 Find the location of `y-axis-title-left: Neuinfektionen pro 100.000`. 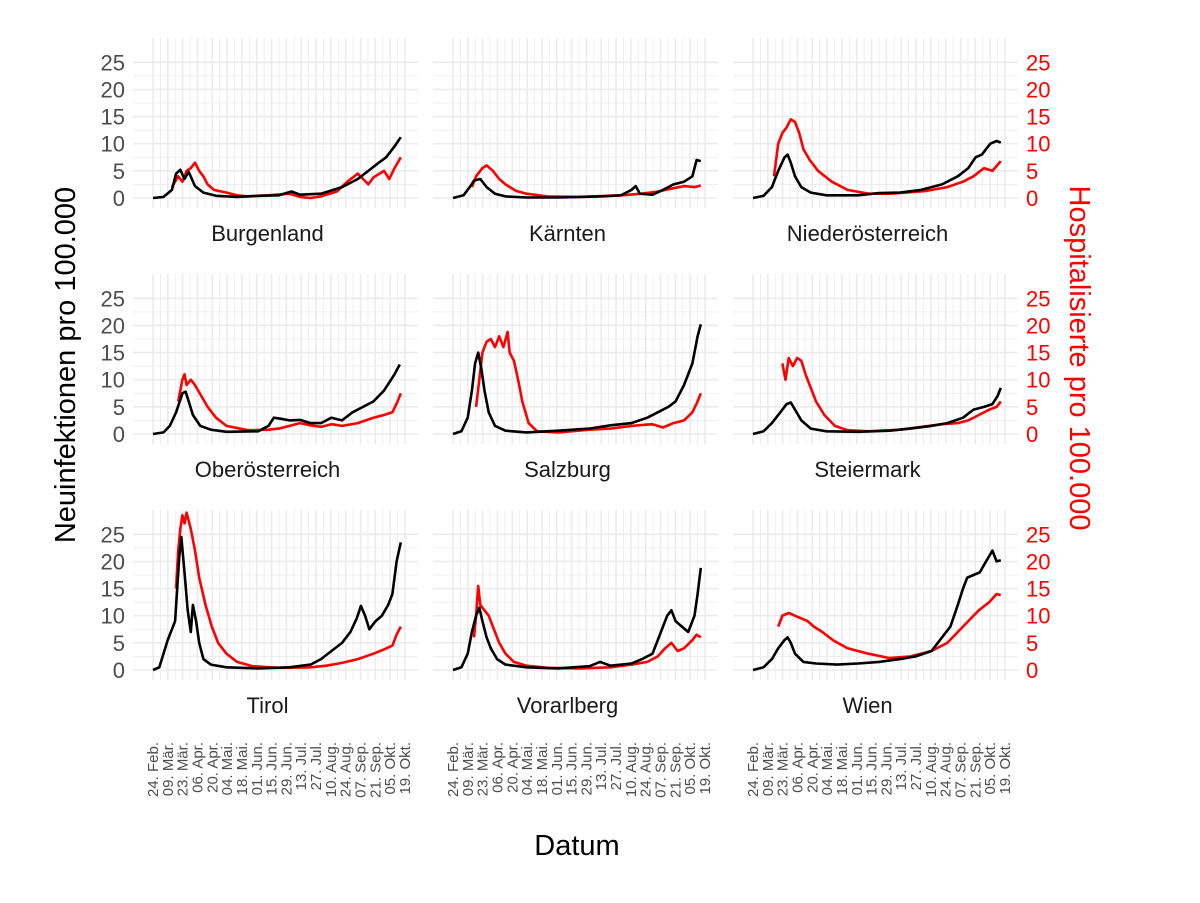

y-axis-title-left: Neuinfektionen pro 100.000 is located at coordinates (66, 365).